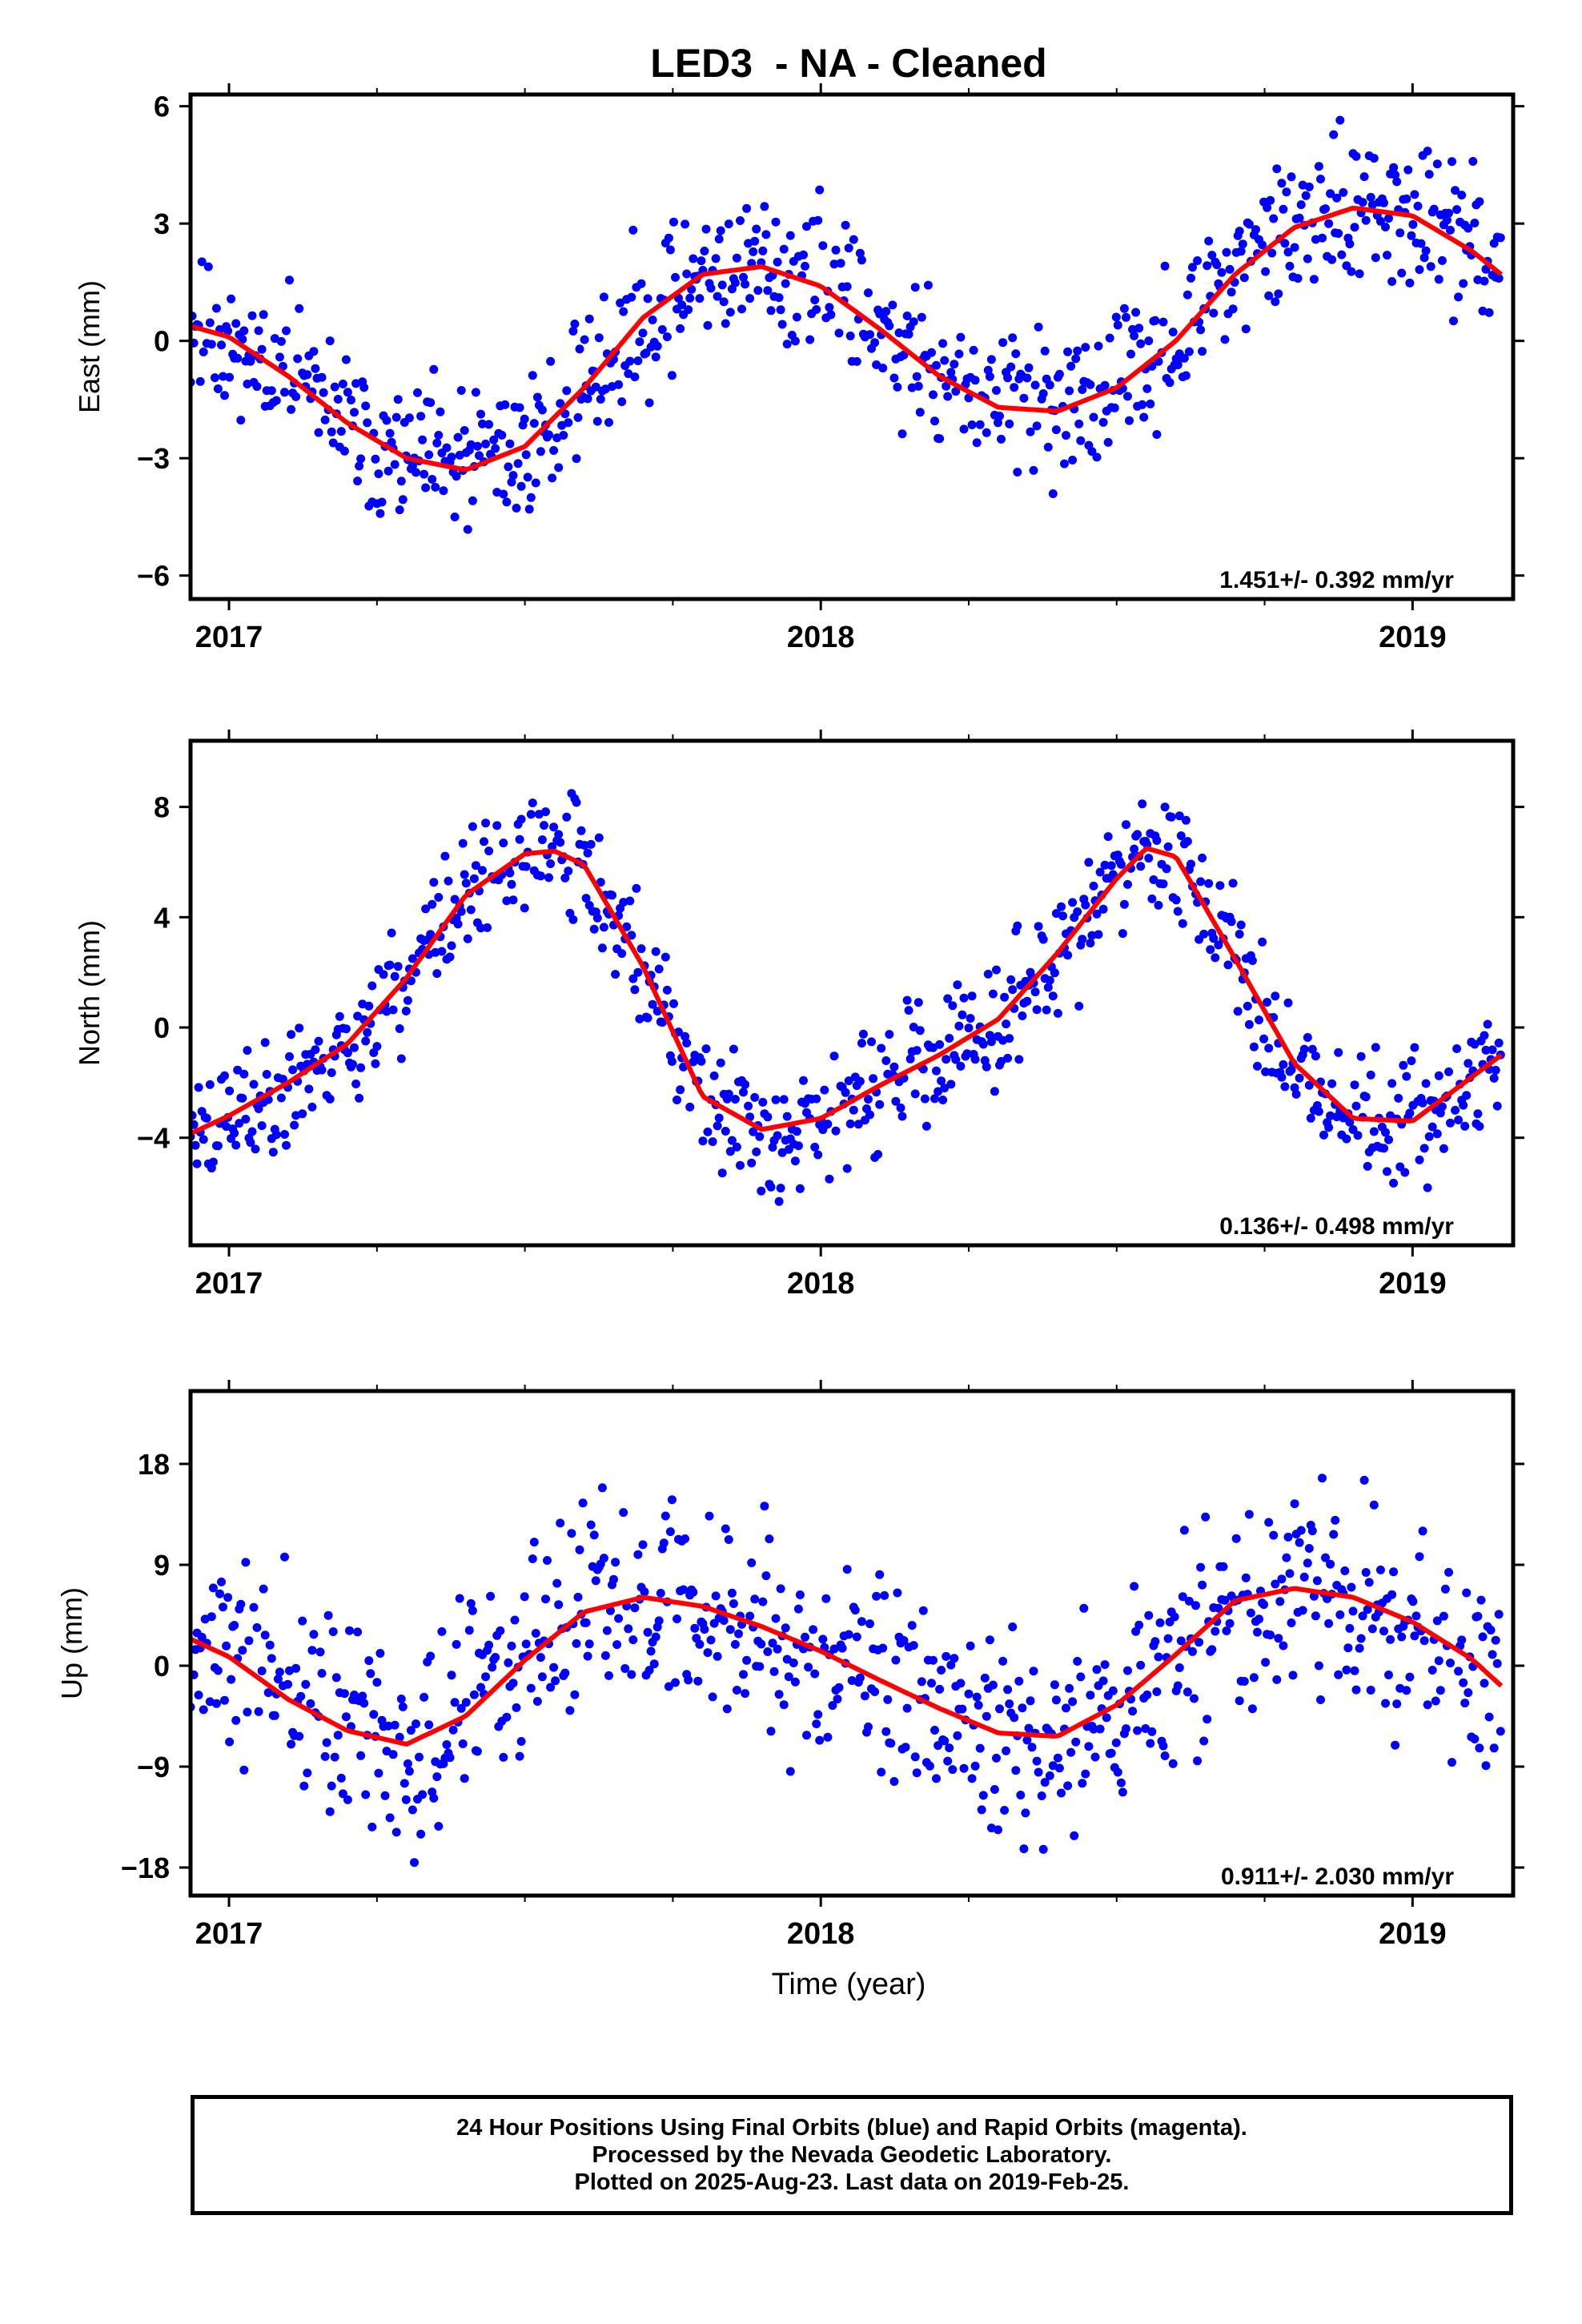  Describe the element at coordinates (1413, 1284) in the screenshot. I see `north-xtick-label: 2019` at that location.